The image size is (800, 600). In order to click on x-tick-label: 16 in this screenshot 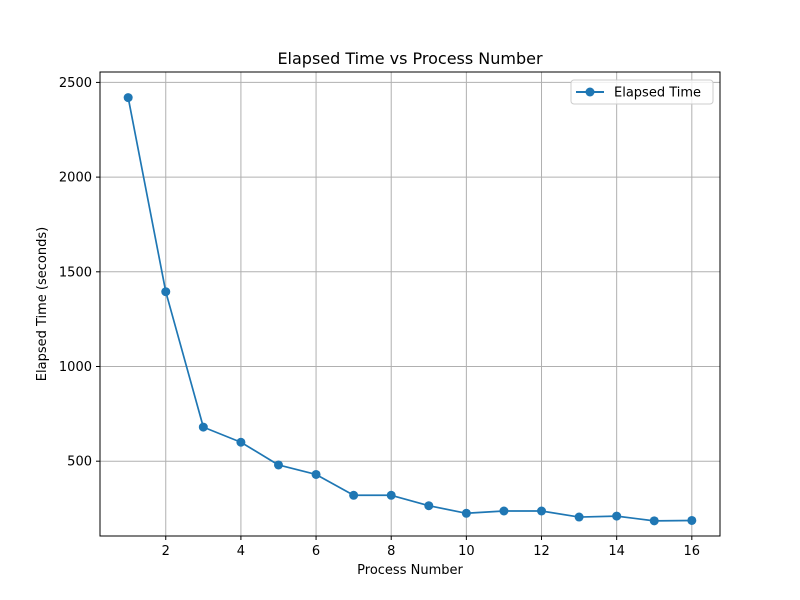, I will do `click(692, 551)`.